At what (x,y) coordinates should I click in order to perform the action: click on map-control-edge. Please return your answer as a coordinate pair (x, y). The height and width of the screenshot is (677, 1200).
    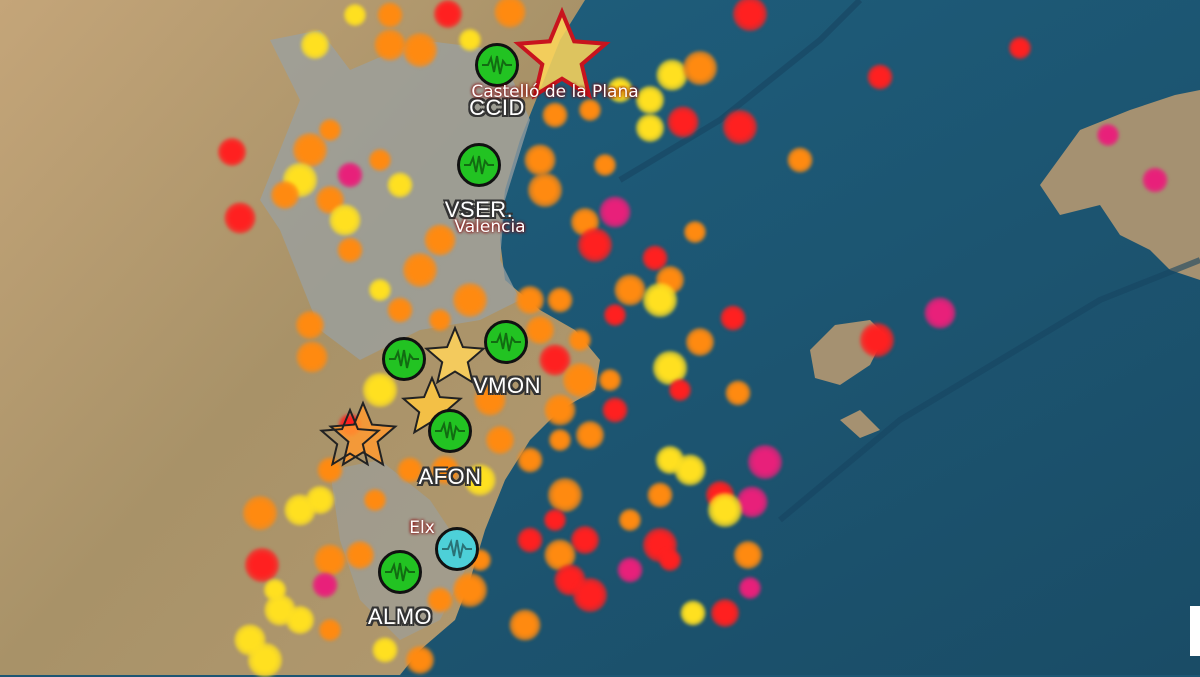
    Looking at the image, I should click on (1195, 631).